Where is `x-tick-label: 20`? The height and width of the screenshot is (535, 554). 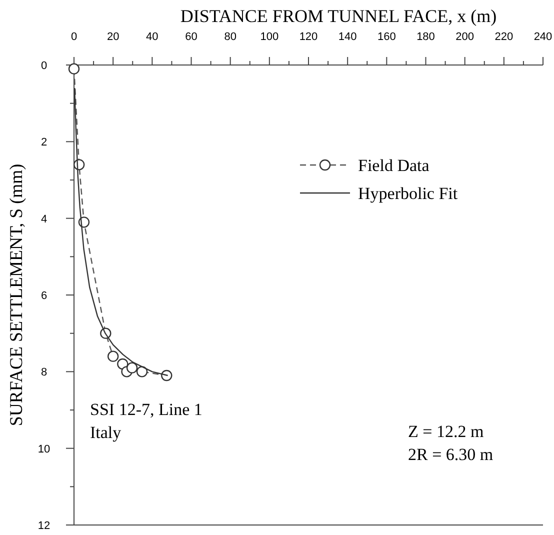 x-tick-label: 20 is located at coordinates (113, 37).